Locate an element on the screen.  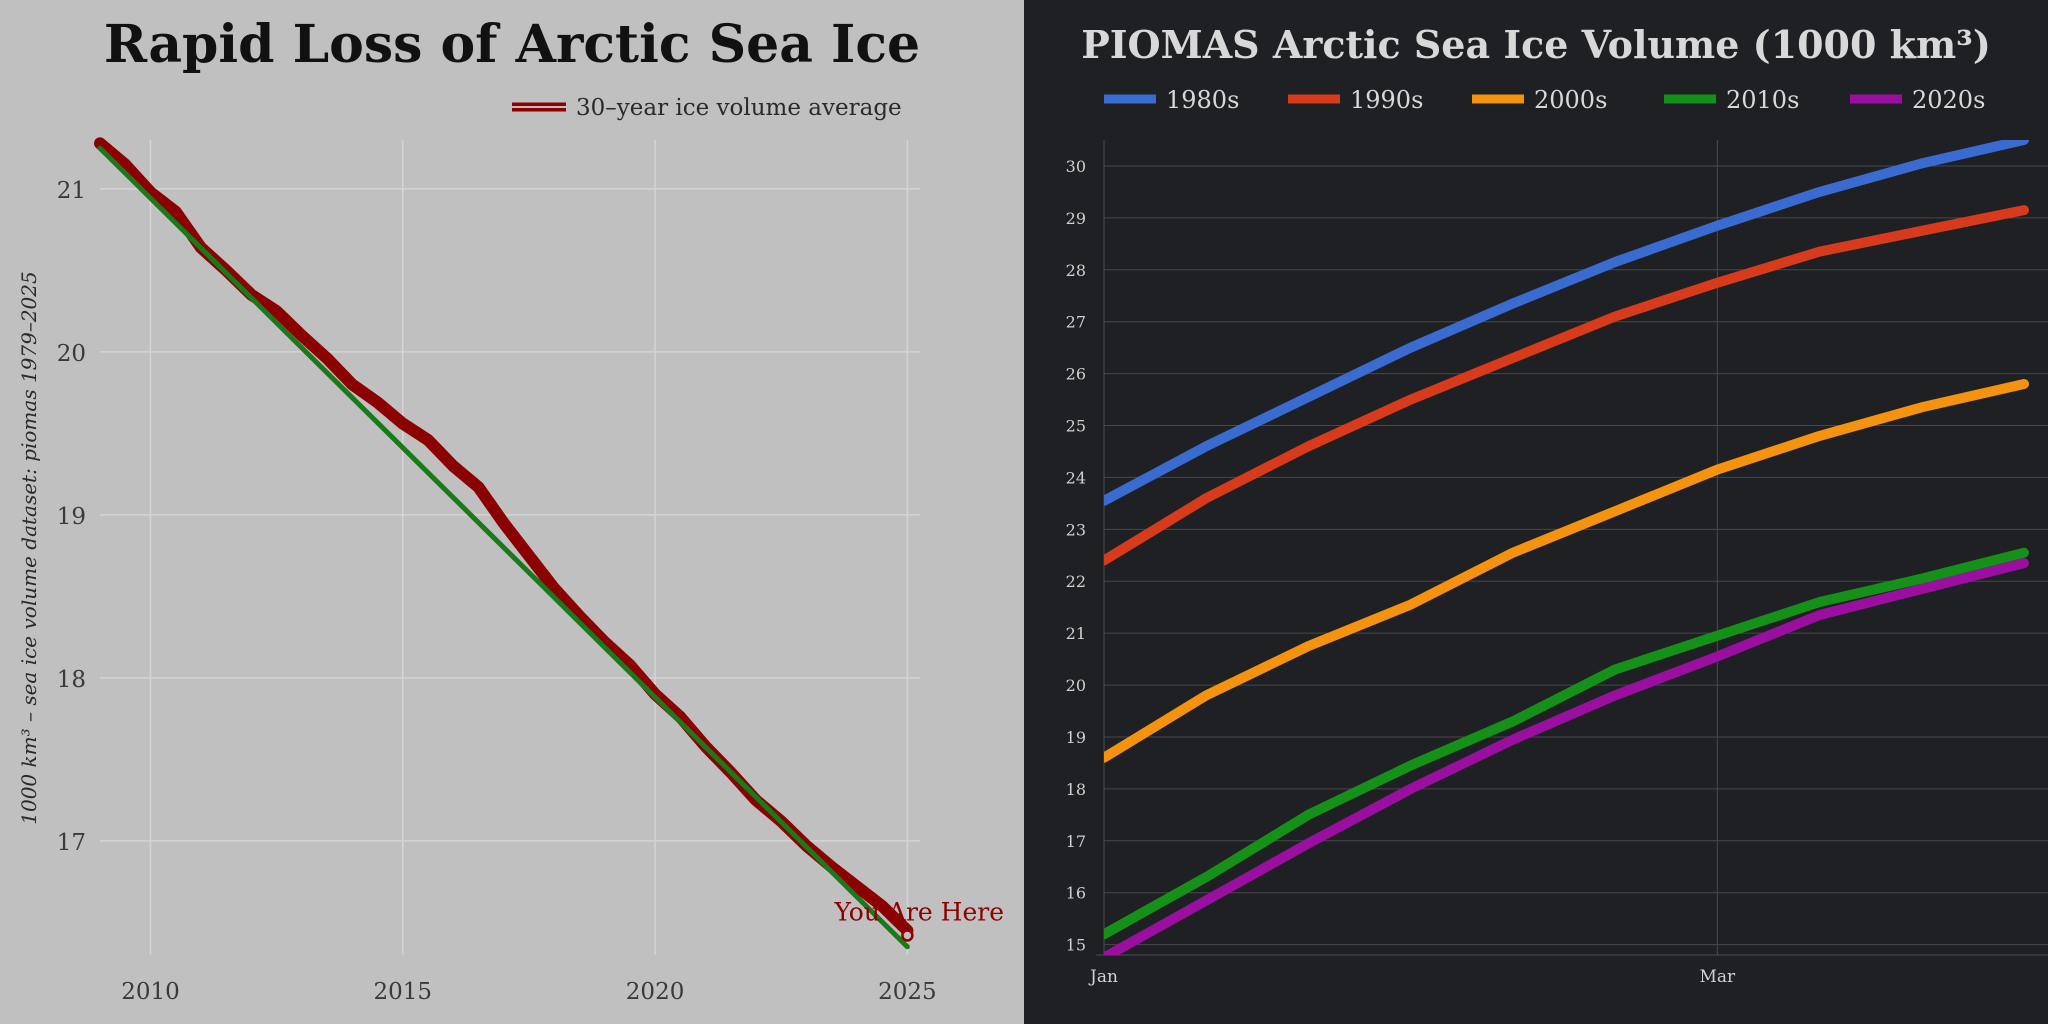
x-tick-label: 2010 is located at coordinates (150, 992).